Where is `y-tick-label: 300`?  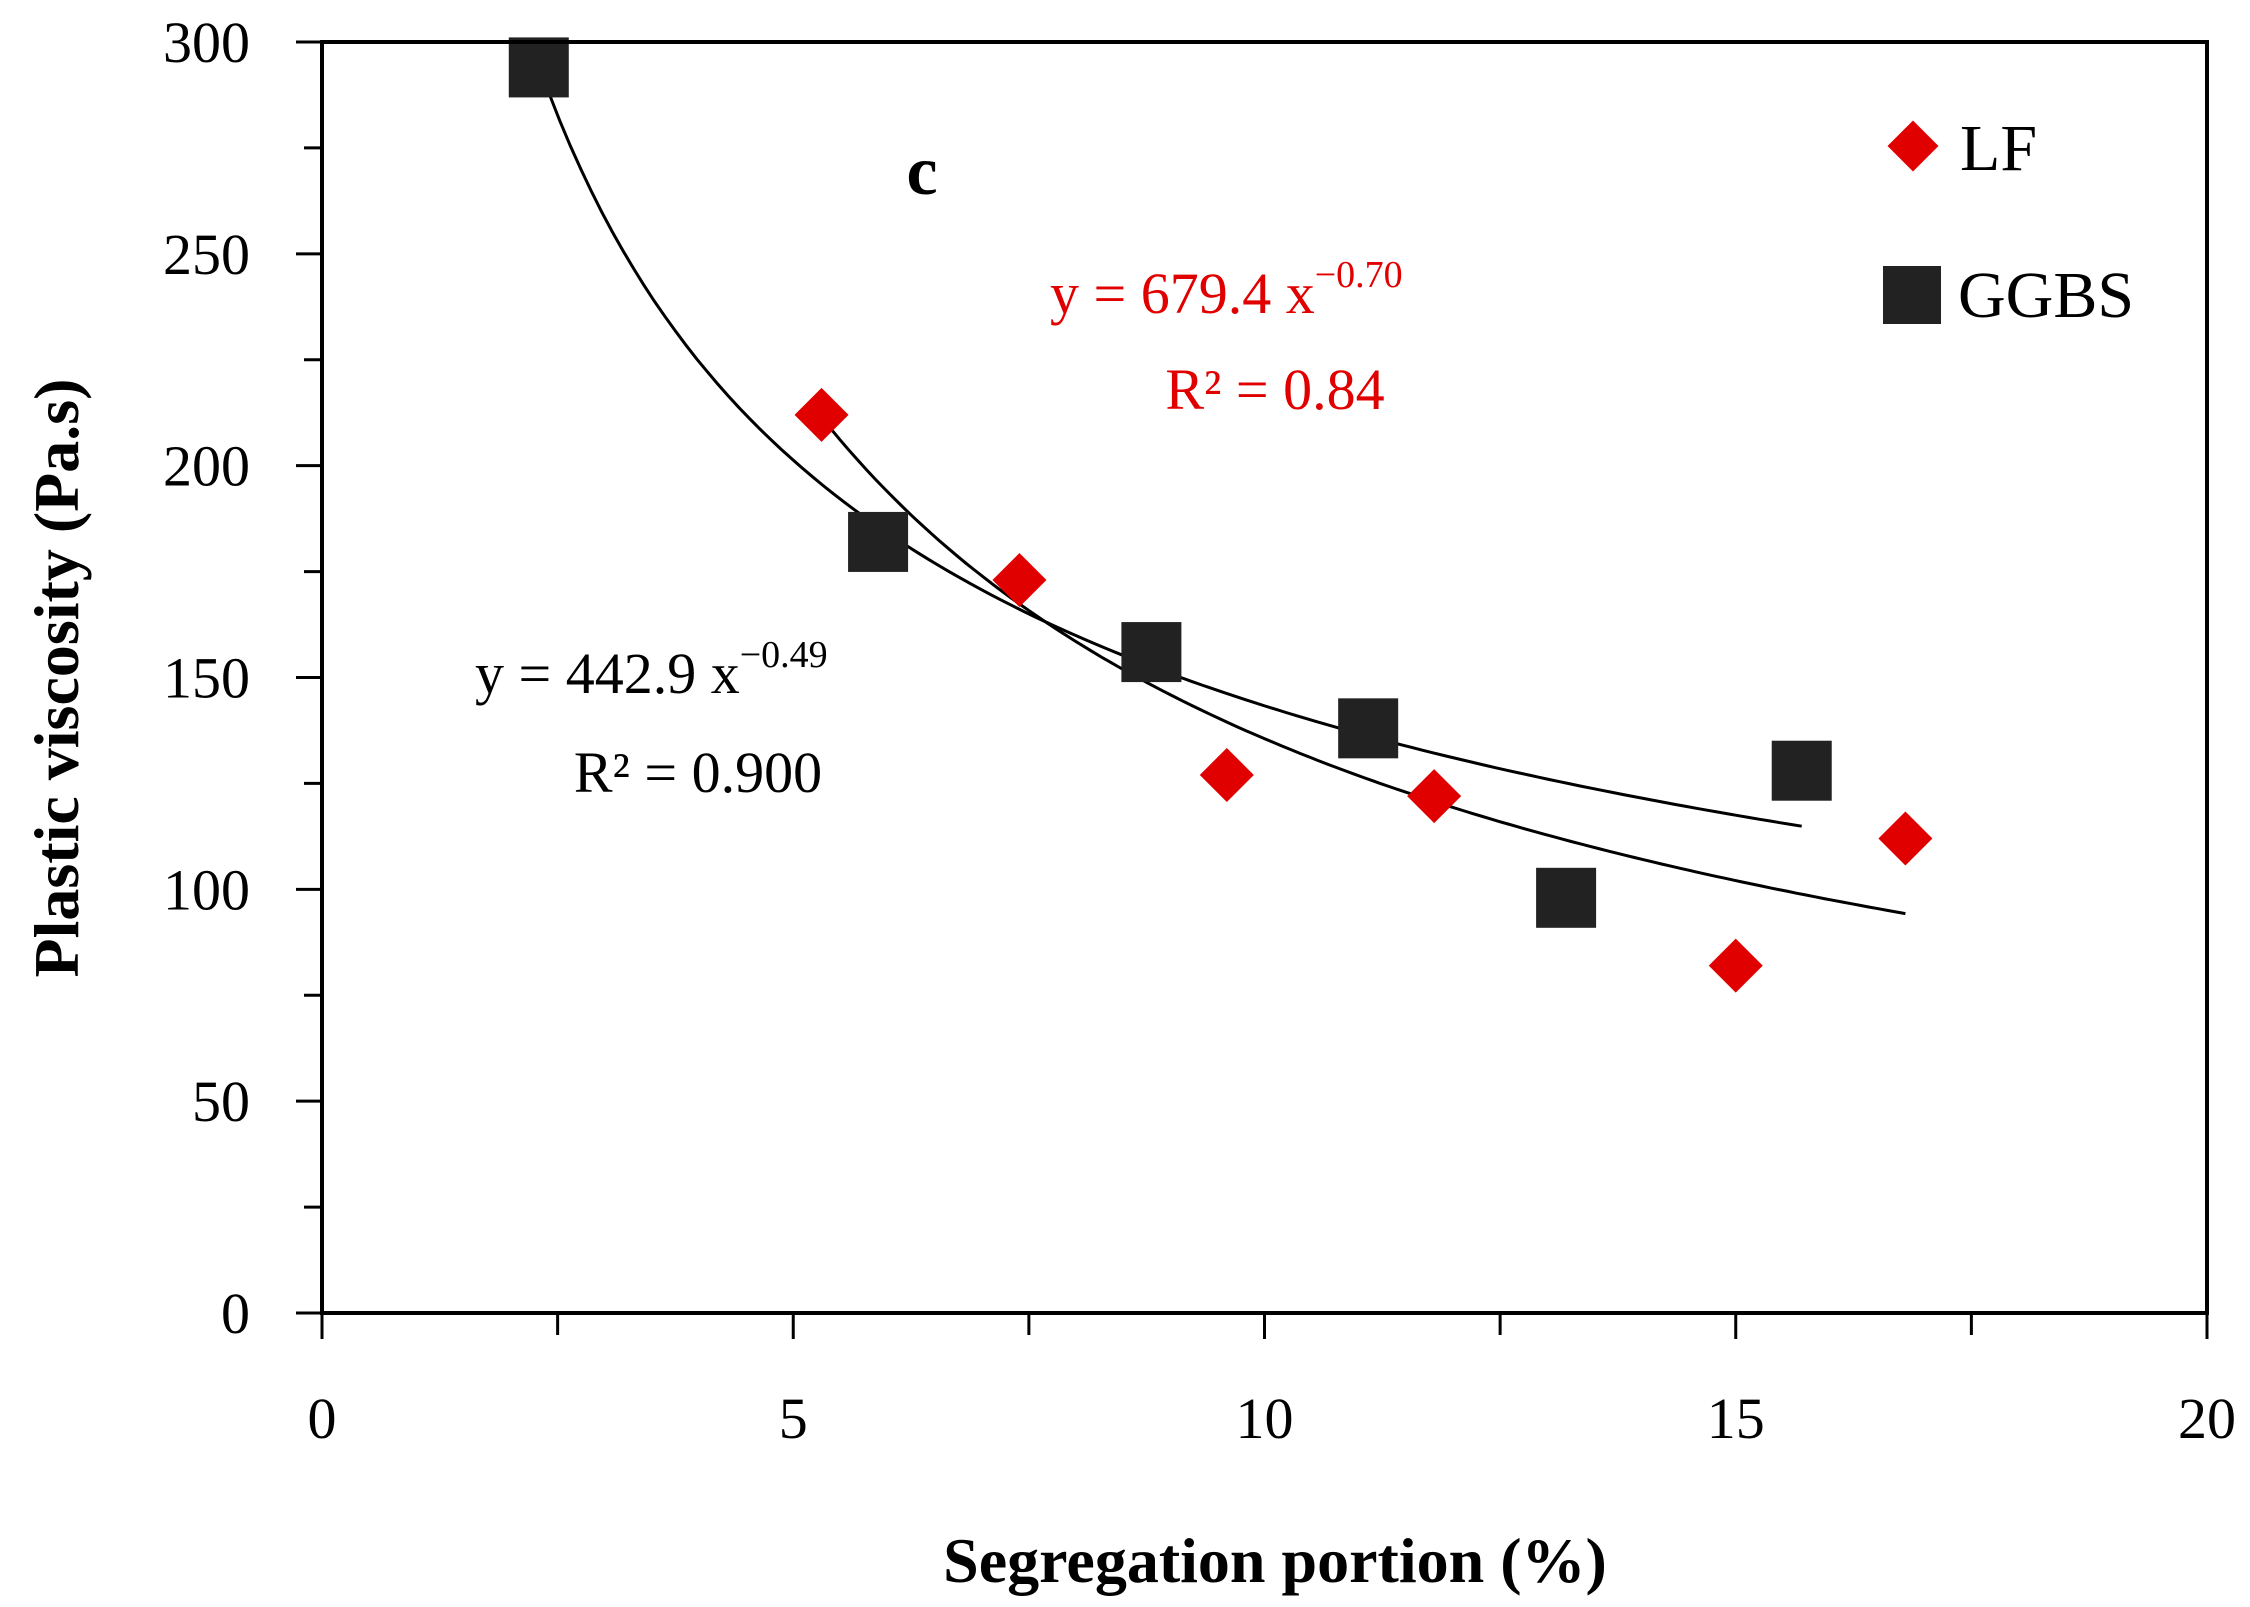
y-tick-label: 300 is located at coordinates (206, 42).